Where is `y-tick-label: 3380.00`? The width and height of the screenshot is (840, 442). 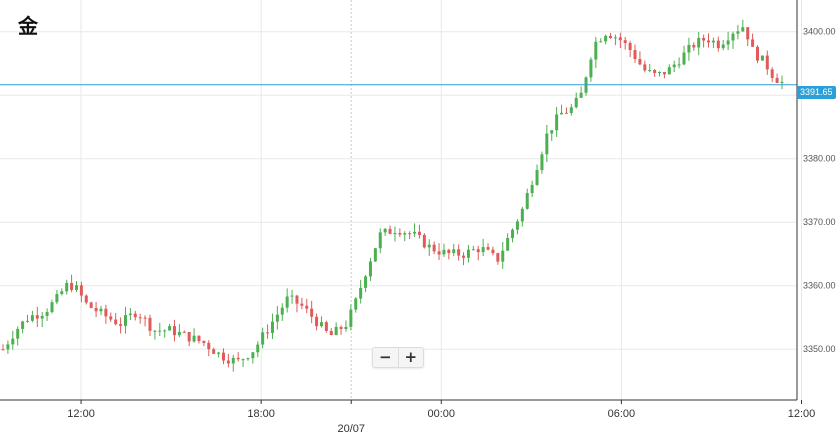
y-tick-label: 3380.00 is located at coordinates (819, 159).